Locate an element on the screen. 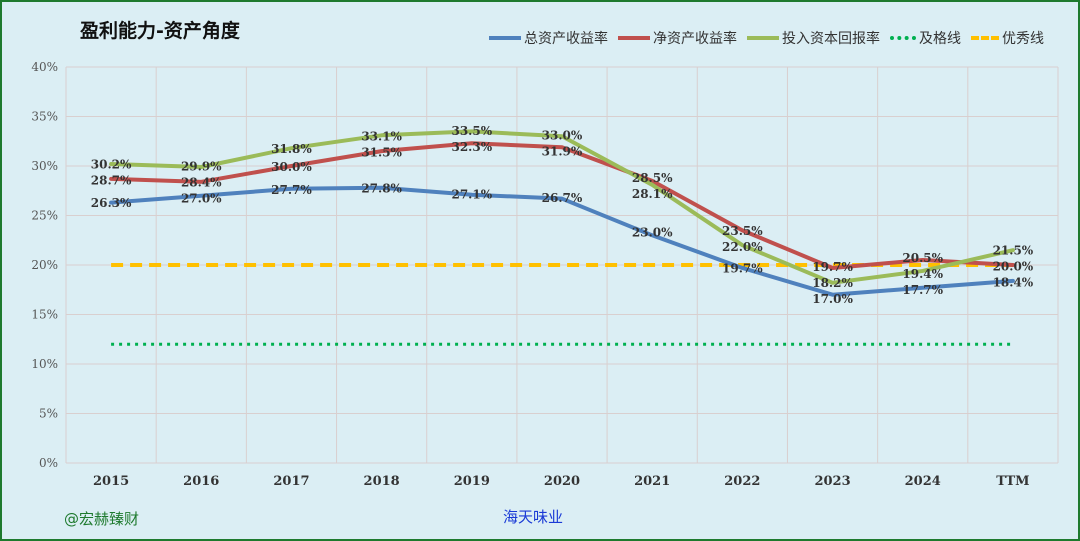 The width and height of the screenshot is (1080, 541). legend-item-excellent: 优秀线 is located at coordinates (1007, 38).